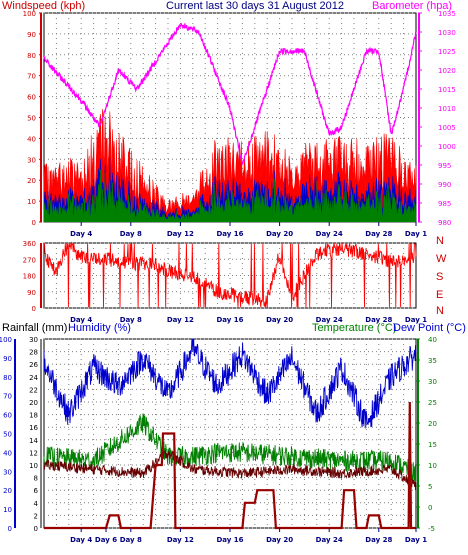  What do you see at coordinates (7, 416) in the screenshot?
I see `humidity-y-tick-label: 60` at bounding box center [7, 416].